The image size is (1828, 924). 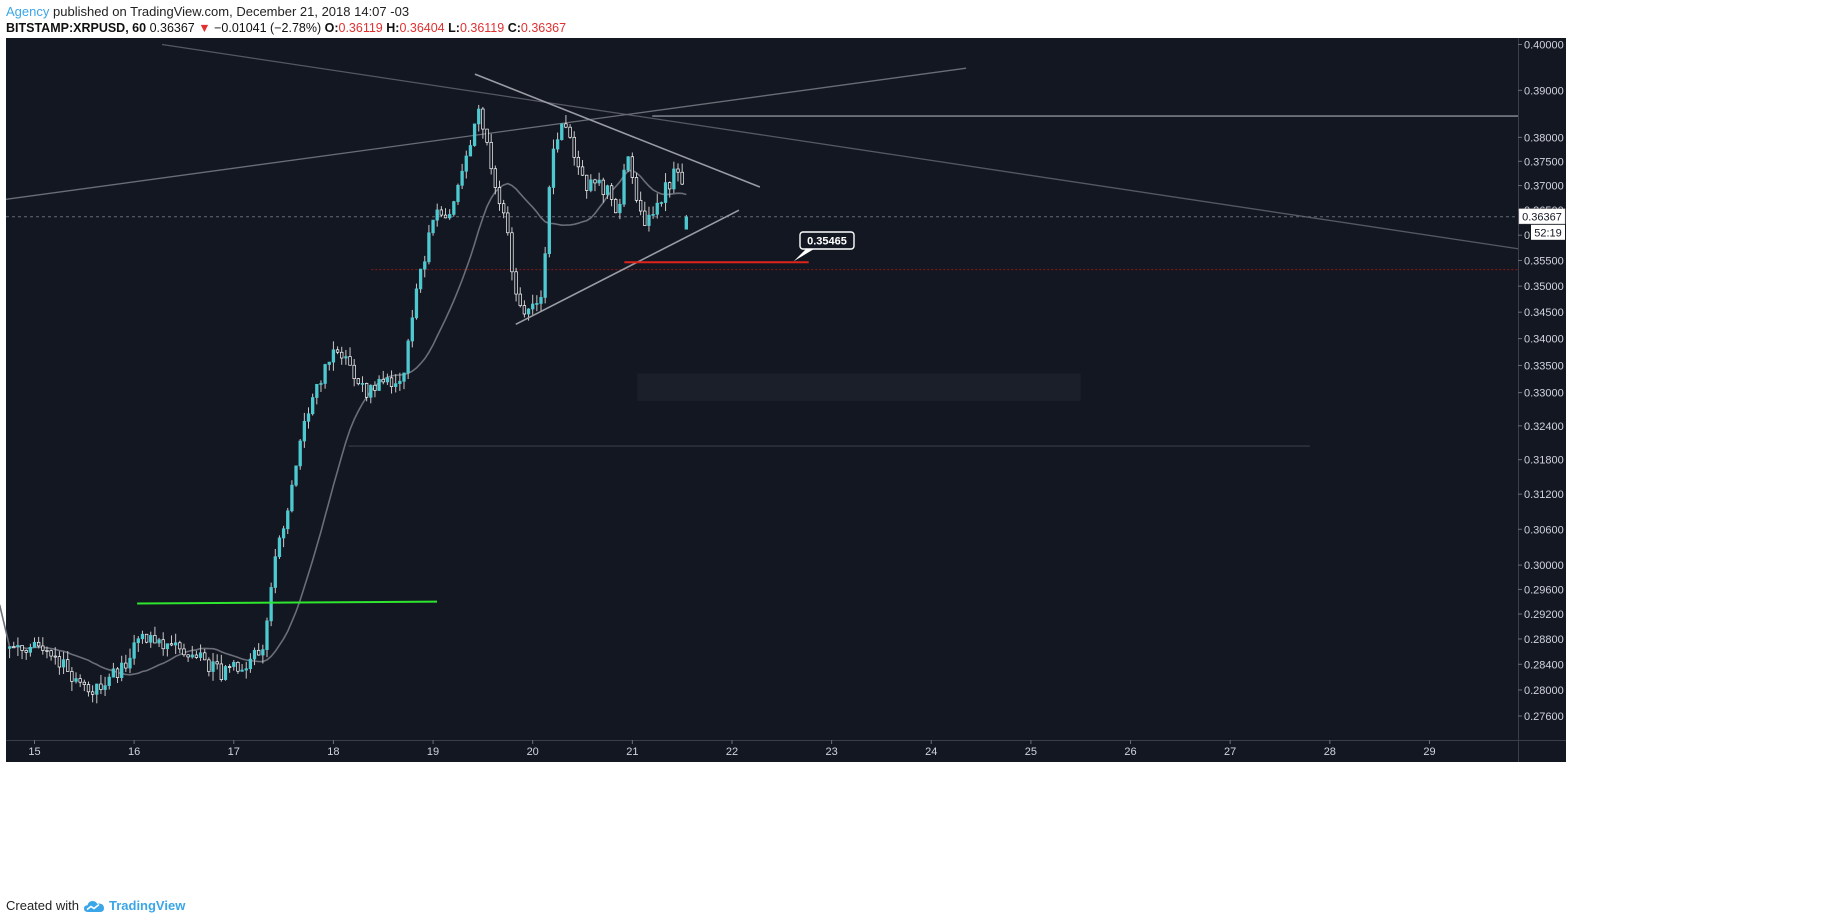 I want to click on author-link: Agency, so click(x=28, y=11).